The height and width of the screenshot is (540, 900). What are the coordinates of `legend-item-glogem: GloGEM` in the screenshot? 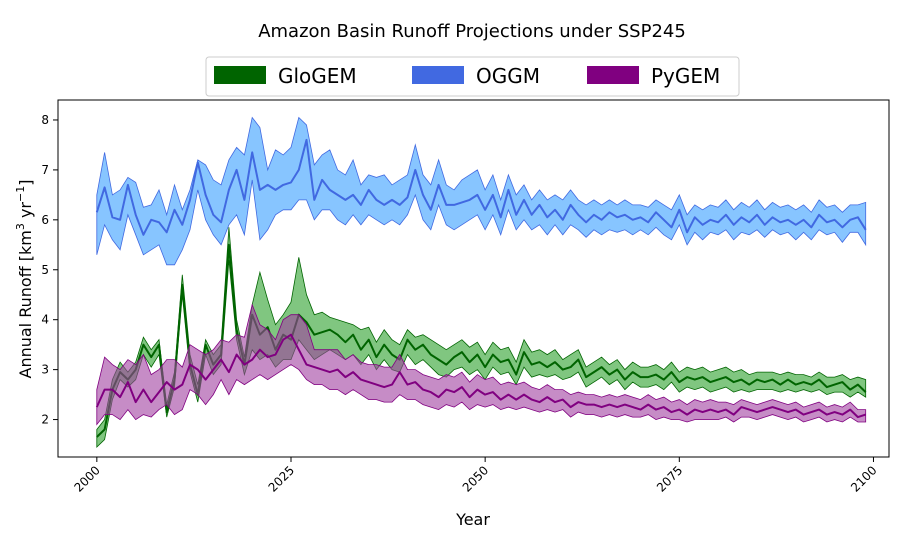 It's located at (285, 76).